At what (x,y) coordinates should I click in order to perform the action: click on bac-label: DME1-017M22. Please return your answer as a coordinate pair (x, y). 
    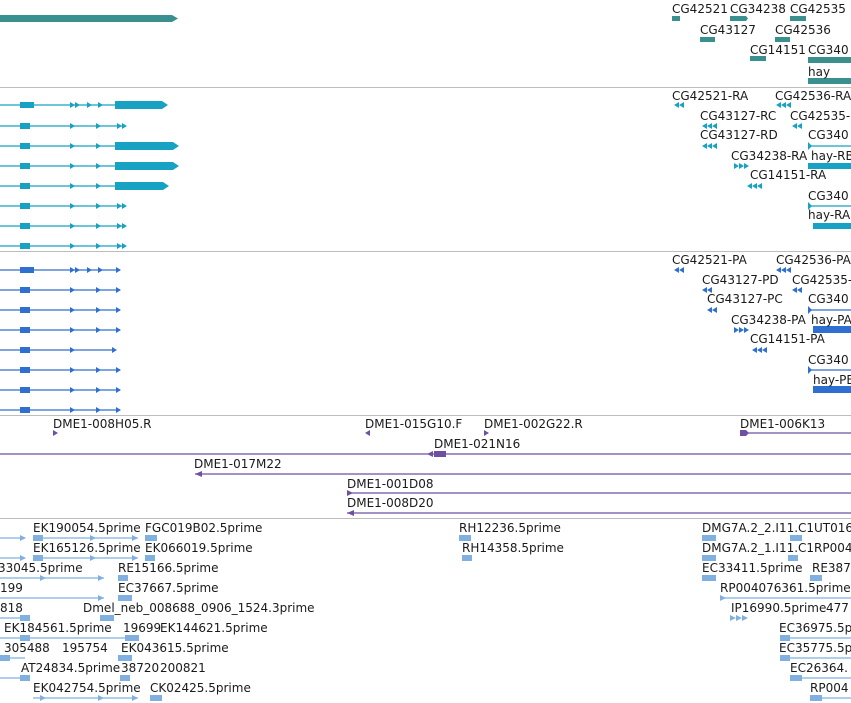
    Looking at the image, I should click on (238, 464).